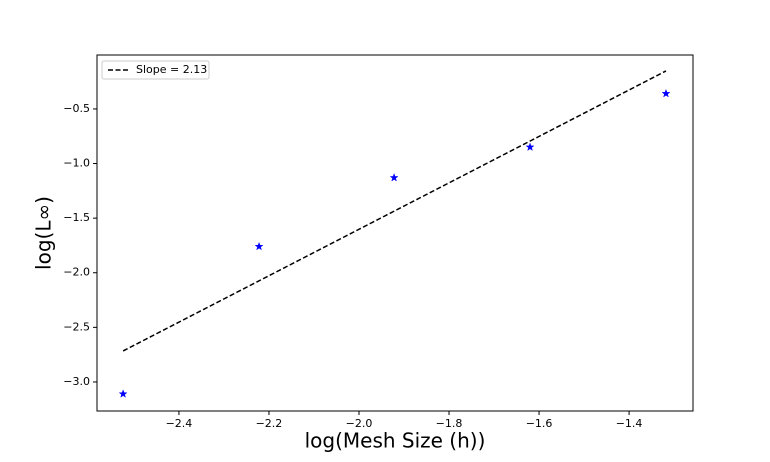  I want to click on y-tick-label: −0.5, so click(76, 108).